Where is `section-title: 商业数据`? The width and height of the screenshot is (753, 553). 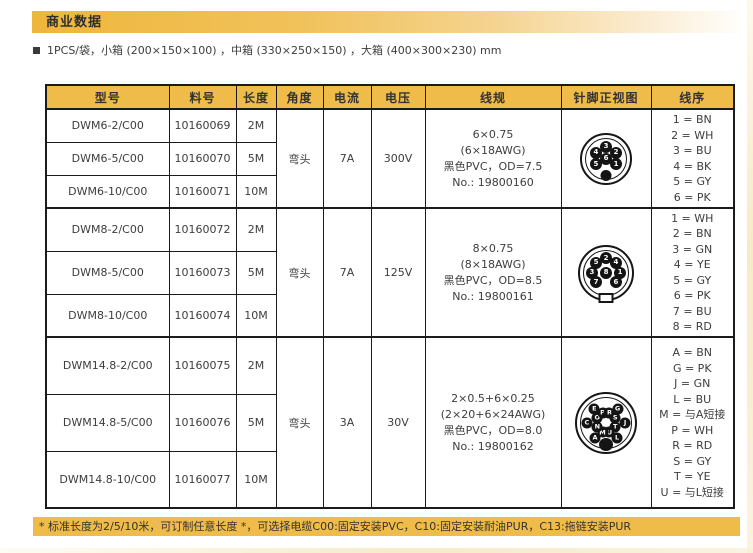 section-title: 商业数据 is located at coordinates (74, 22).